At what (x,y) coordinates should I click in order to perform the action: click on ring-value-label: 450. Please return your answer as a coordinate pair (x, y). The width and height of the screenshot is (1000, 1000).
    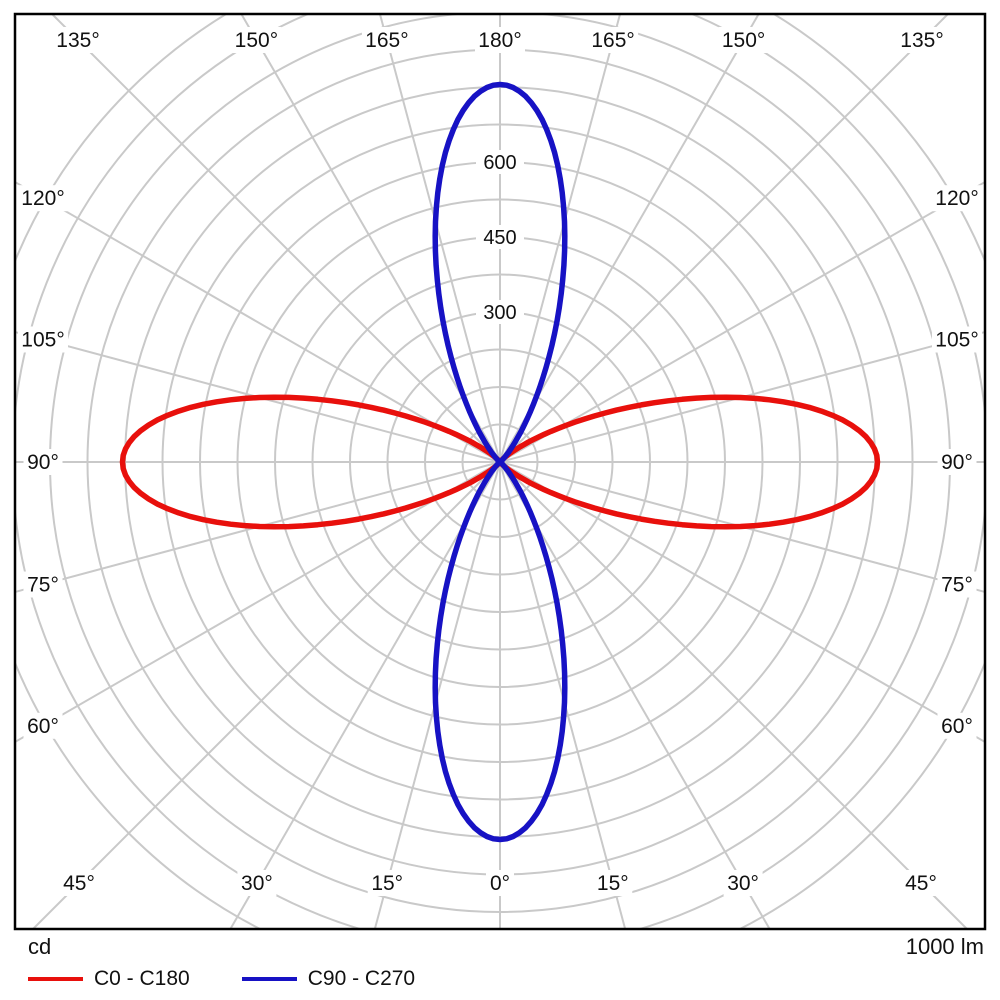
    Looking at the image, I should click on (499, 238).